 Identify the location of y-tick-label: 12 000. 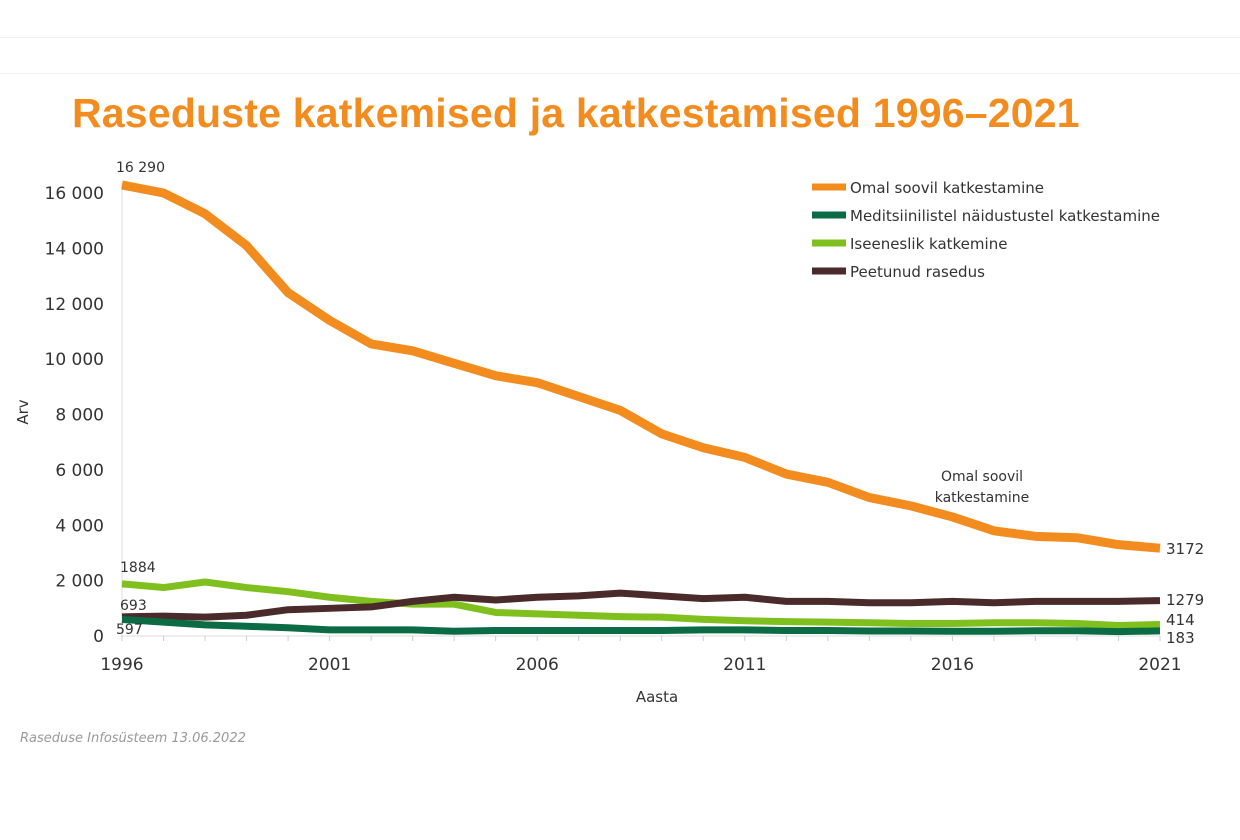
(74, 305).